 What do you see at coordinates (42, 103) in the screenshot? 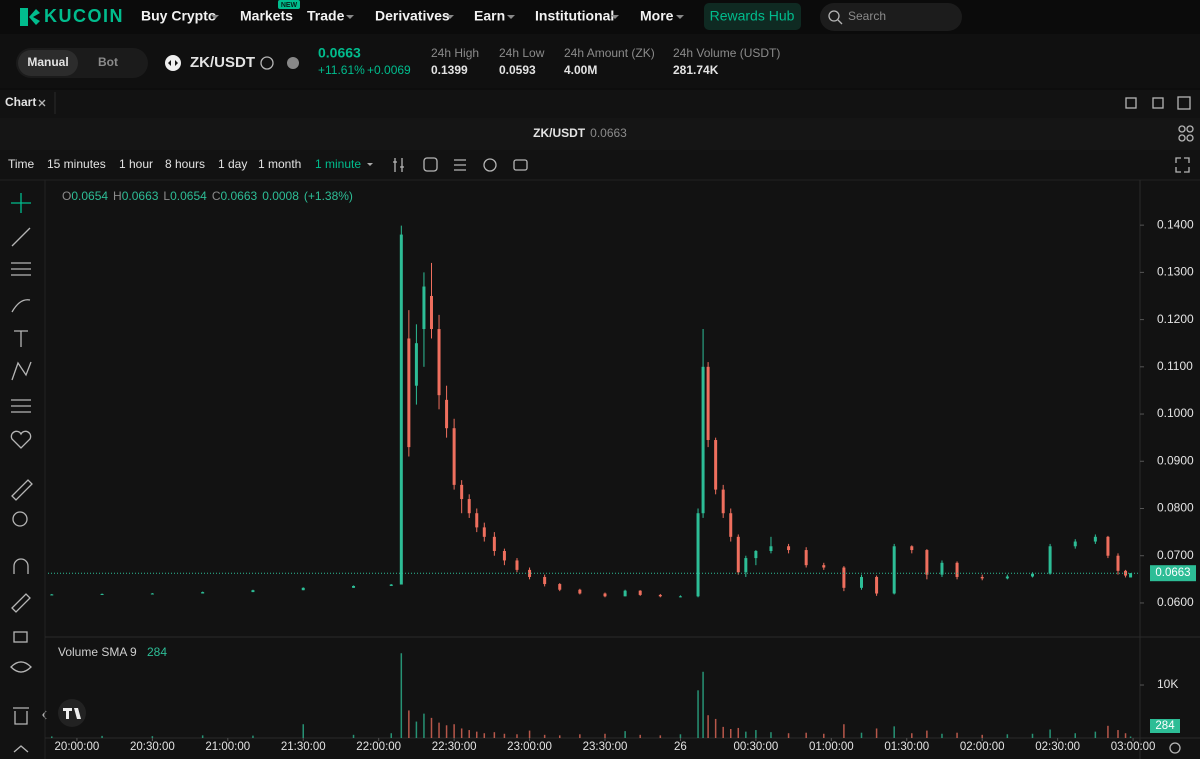
I see `tab-close` at bounding box center [42, 103].